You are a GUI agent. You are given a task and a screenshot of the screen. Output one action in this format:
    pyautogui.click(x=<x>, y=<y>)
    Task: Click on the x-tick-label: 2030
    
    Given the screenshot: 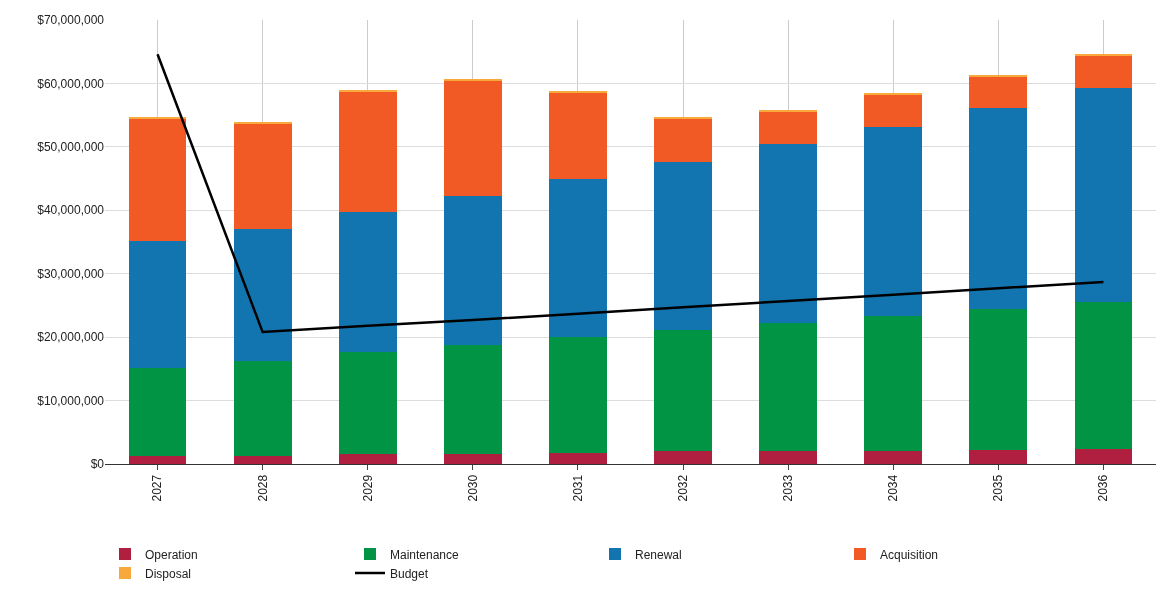 What is the action you would take?
    pyautogui.click(x=472, y=488)
    